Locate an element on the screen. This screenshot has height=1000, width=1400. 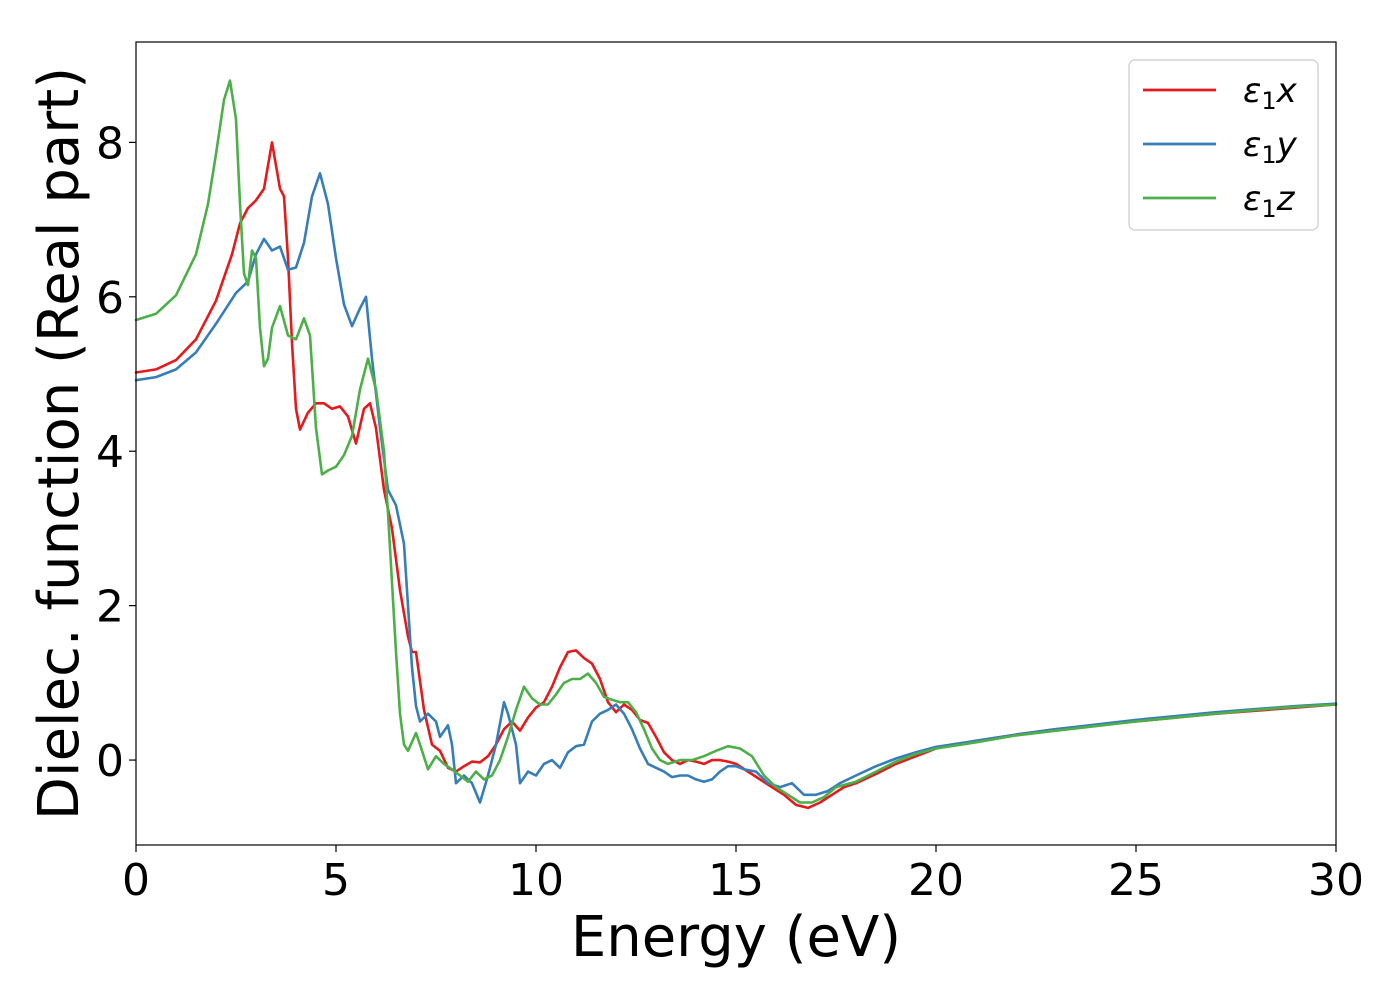
legend-box is located at coordinates (1223, 145).